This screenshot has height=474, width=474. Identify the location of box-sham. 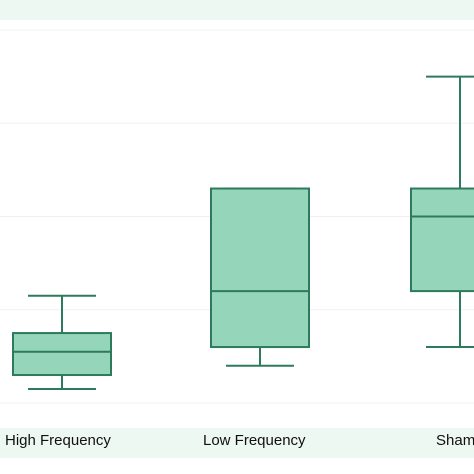
(442, 212).